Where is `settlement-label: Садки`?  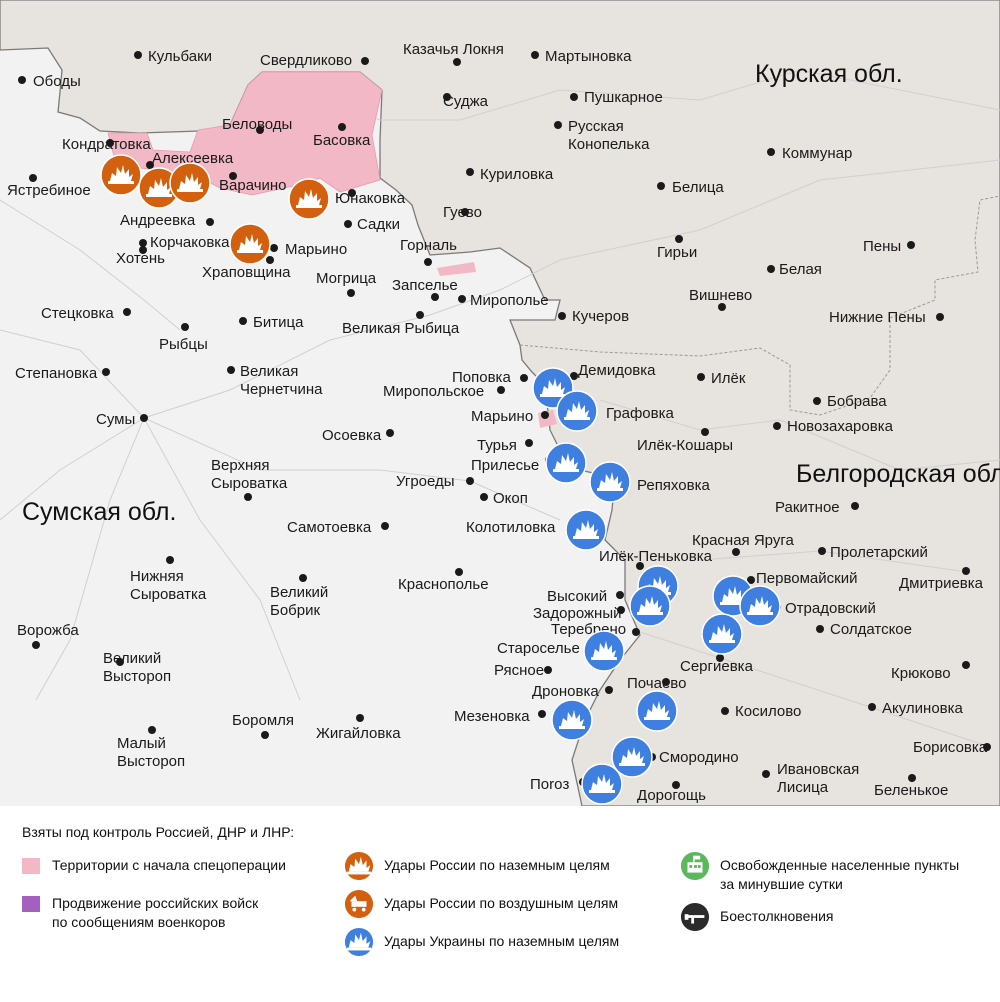 settlement-label: Садки is located at coordinates (378, 224).